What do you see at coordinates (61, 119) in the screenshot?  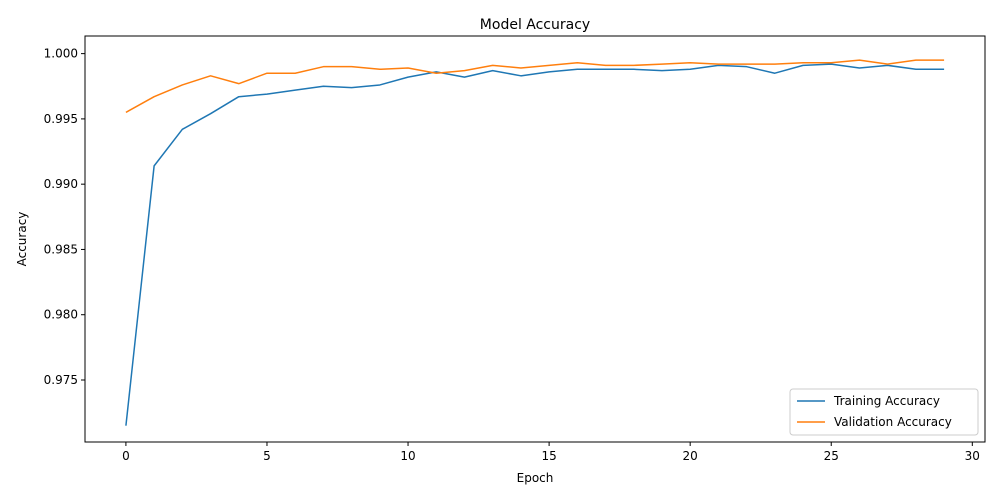 I see `y-tick-label: 0.995` at bounding box center [61, 119].